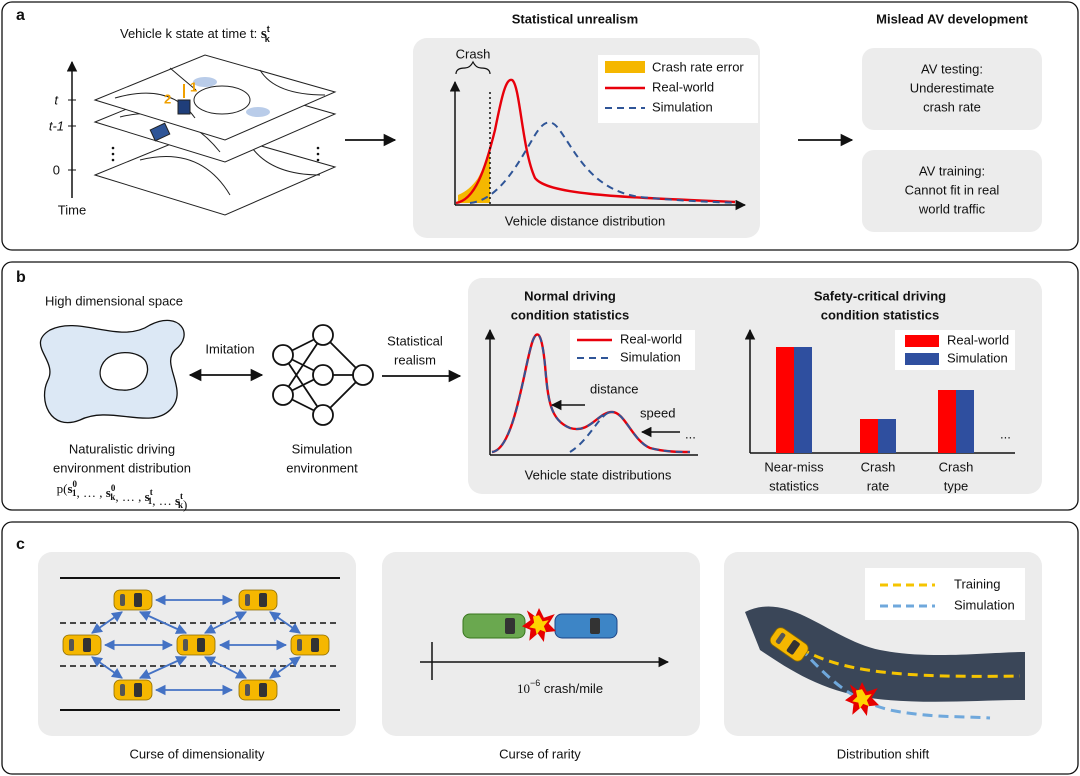  What do you see at coordinates (56, 125) in the screenshot?
I see `time-tick: t-1` at bounding box center [56, 125].